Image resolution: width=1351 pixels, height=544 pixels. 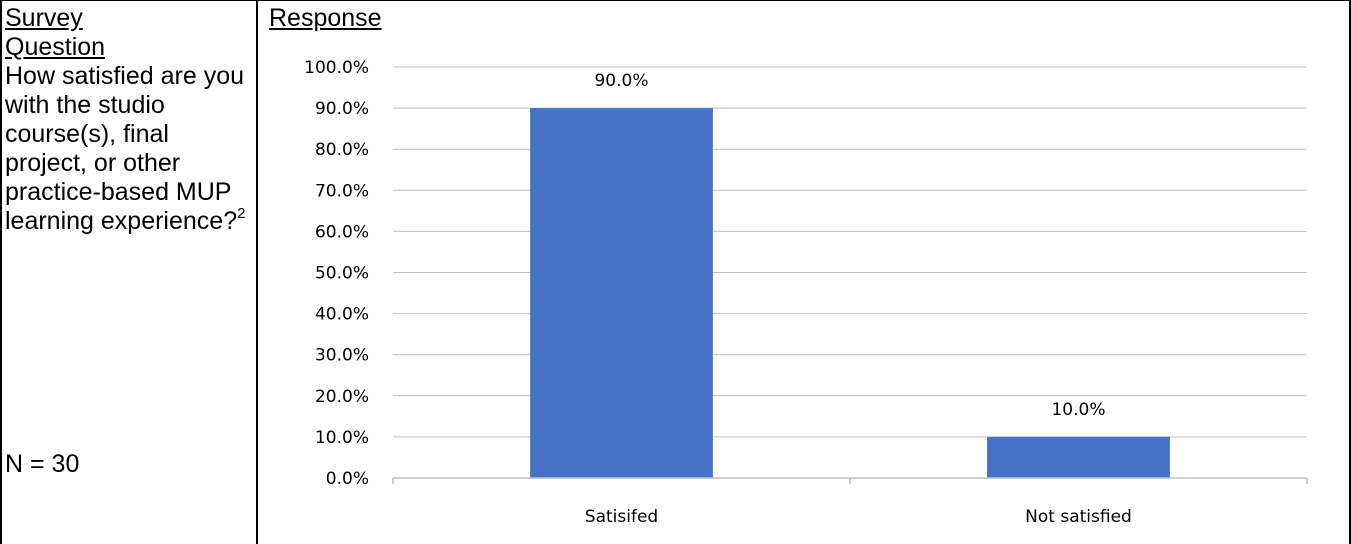 What do you see at coordinates (342, 109) in the screenshot?
I see `y-tick-label: 90.0%` at bounding box center [342, 109].